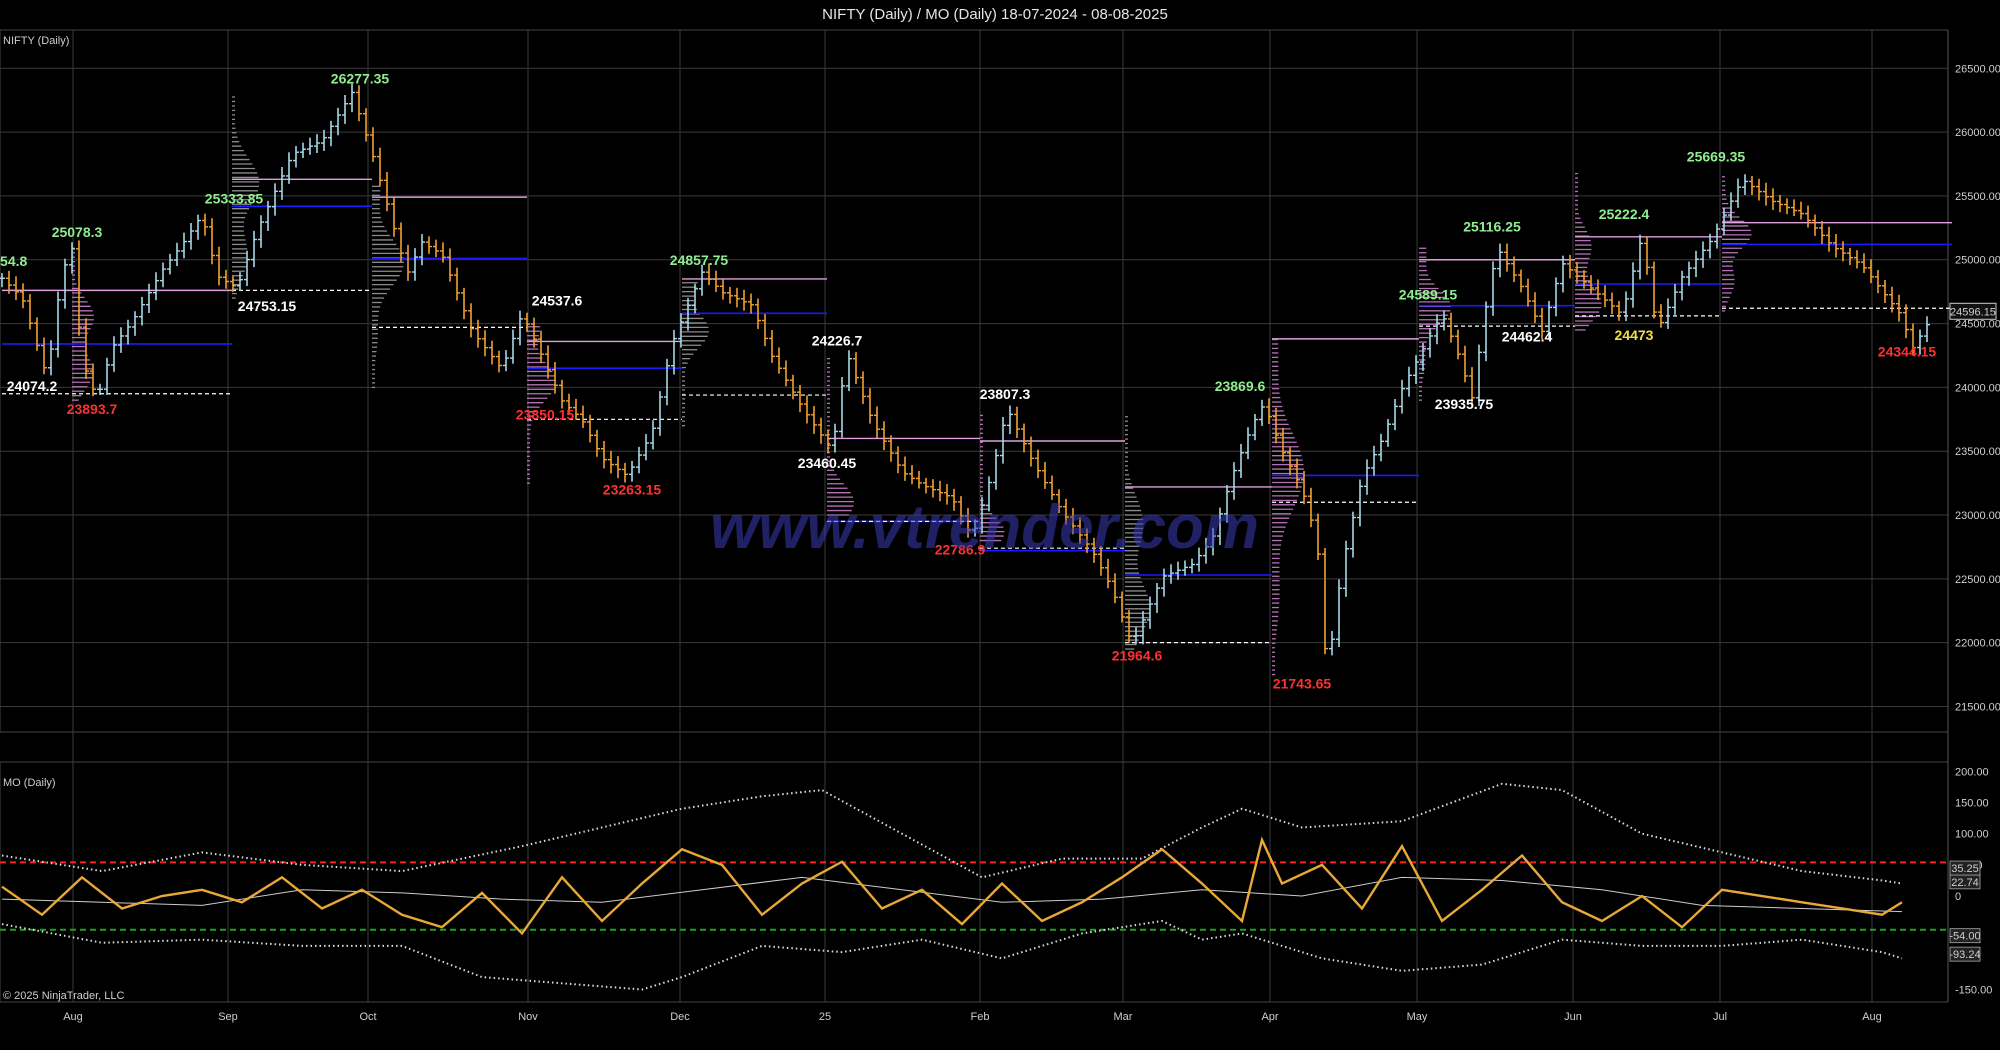 This screenshot has width=2000, height=1050. Describe the element at coordinates (1269, 1017) in the screenshot. I see `month-label: Apr` at that location.